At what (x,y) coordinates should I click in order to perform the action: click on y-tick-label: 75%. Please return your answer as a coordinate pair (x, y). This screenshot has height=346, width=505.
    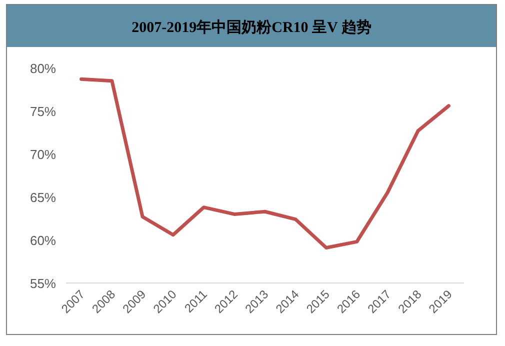
    Looking at the image, I should click on (43, 111).